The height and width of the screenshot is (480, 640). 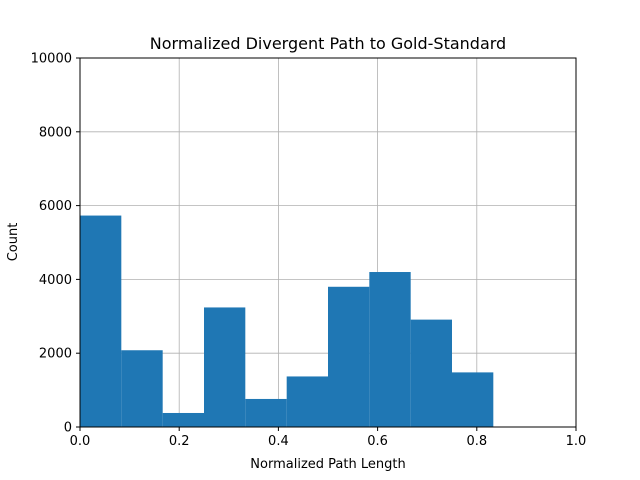 I want to click on y-tick-label: 2000, so click(x=55, y=354).